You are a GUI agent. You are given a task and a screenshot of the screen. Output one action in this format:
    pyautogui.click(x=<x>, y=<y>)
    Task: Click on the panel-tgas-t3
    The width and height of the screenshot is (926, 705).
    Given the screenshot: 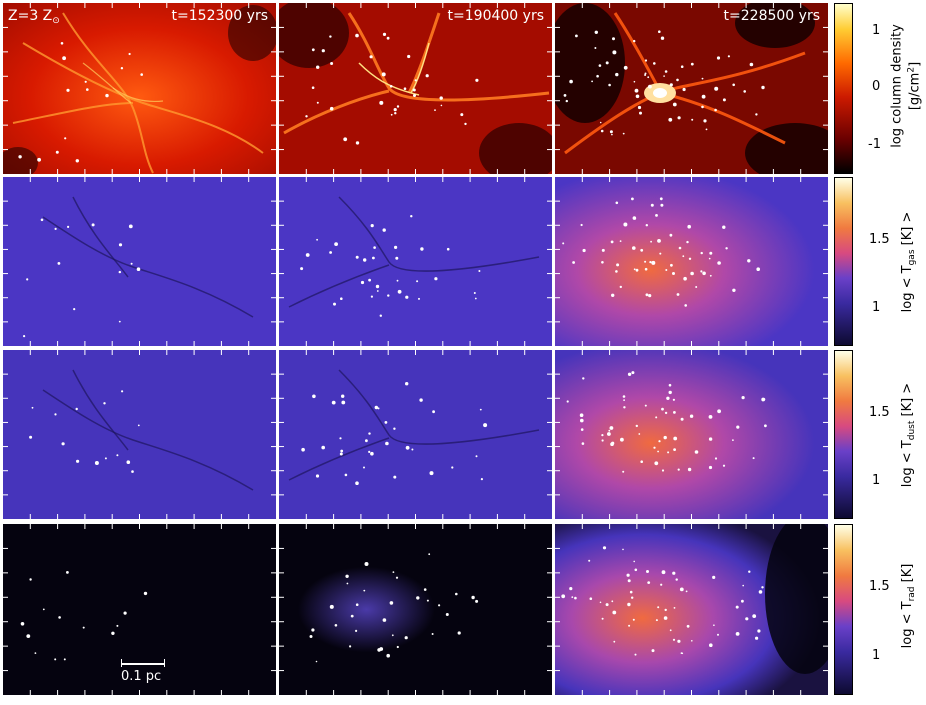 What is the action you would take?
    pyautogui.click(x=691, y=261)
    